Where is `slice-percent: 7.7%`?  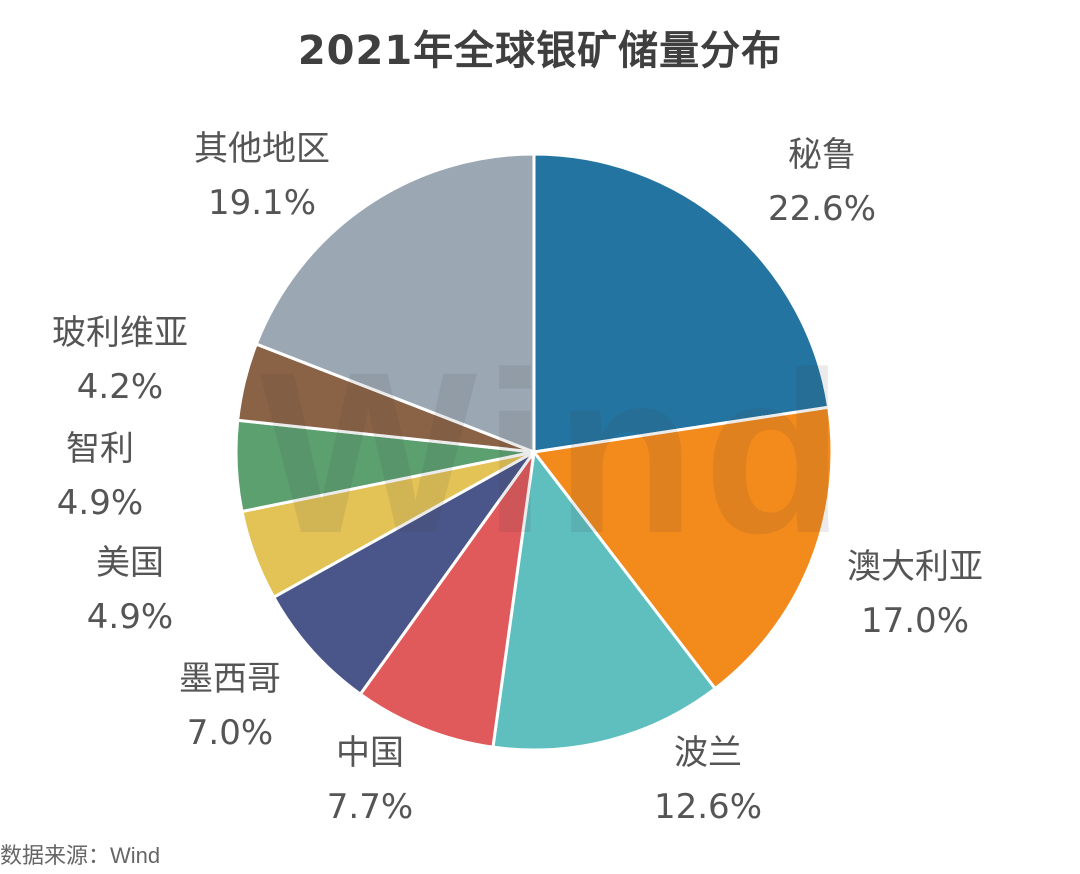 slice-percent: 7.7% is located at coordinates (370, 807).